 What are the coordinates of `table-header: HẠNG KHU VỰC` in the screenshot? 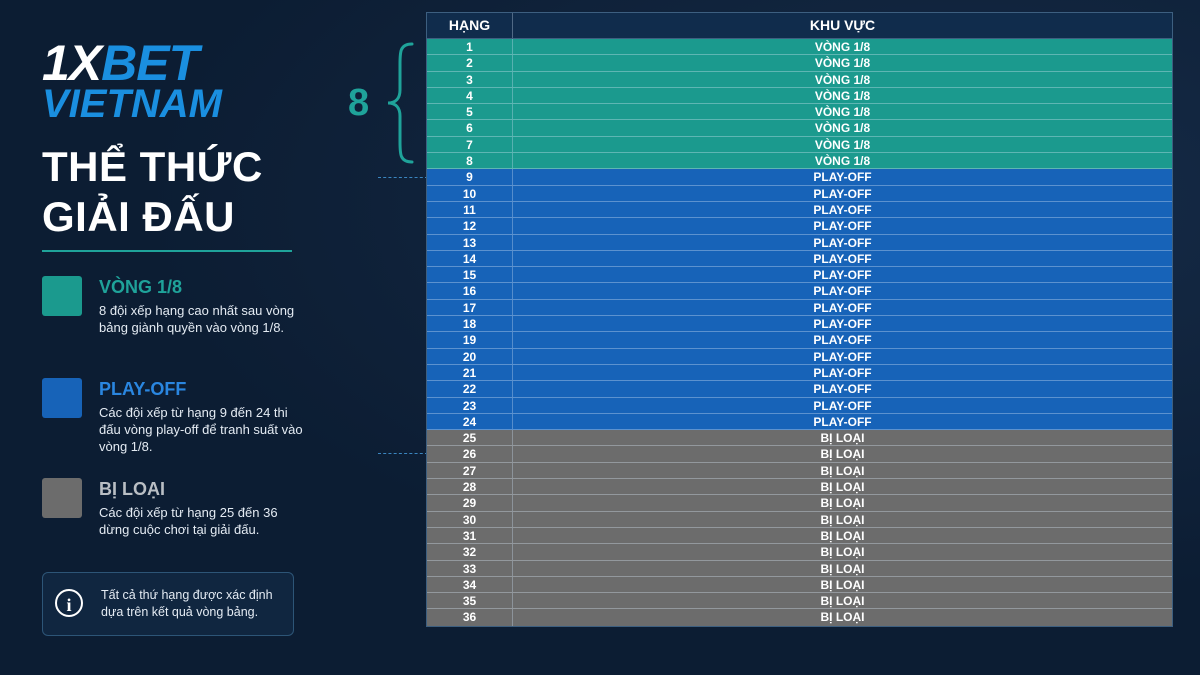 It's located at (799, 26).